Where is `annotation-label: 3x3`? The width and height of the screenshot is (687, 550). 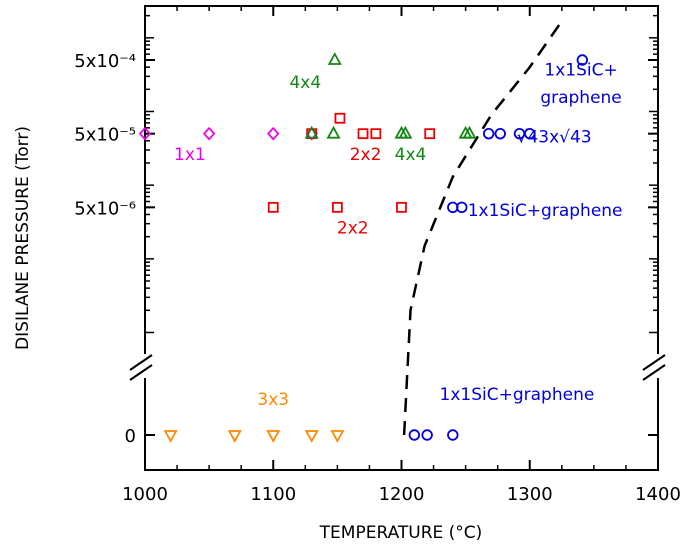 annotation-label: 3x3 is located at coordinates (273, 400).